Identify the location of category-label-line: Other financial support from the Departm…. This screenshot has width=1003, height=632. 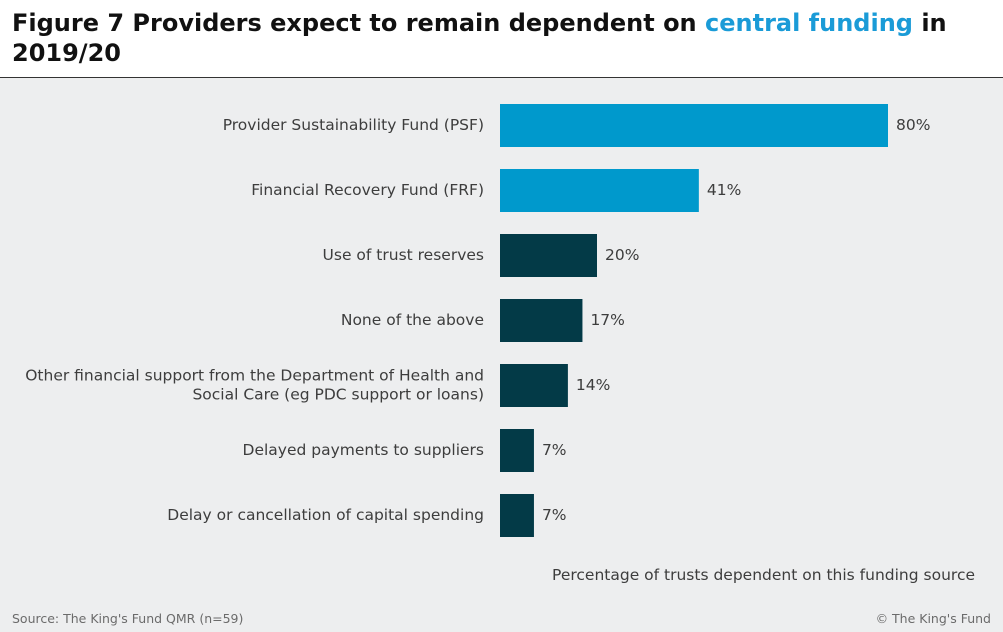
(254, 376).